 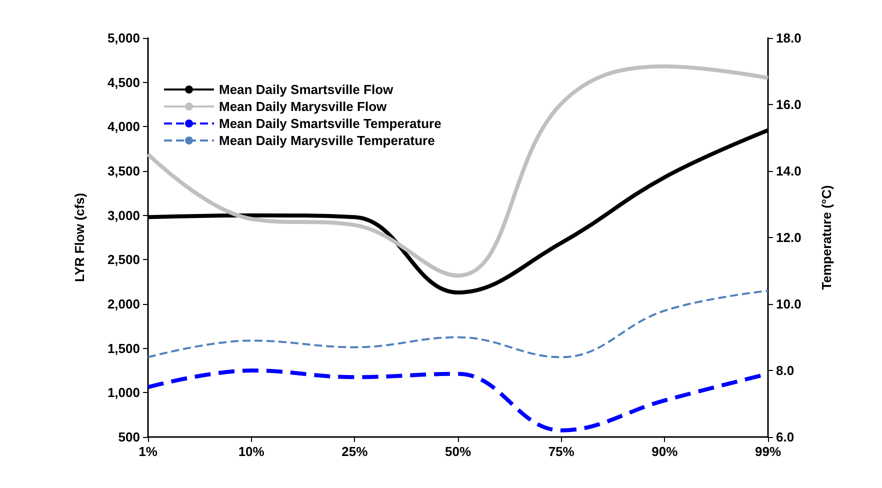 I want to click on y-tick-label: 1,500, so click(x=123, y=348).